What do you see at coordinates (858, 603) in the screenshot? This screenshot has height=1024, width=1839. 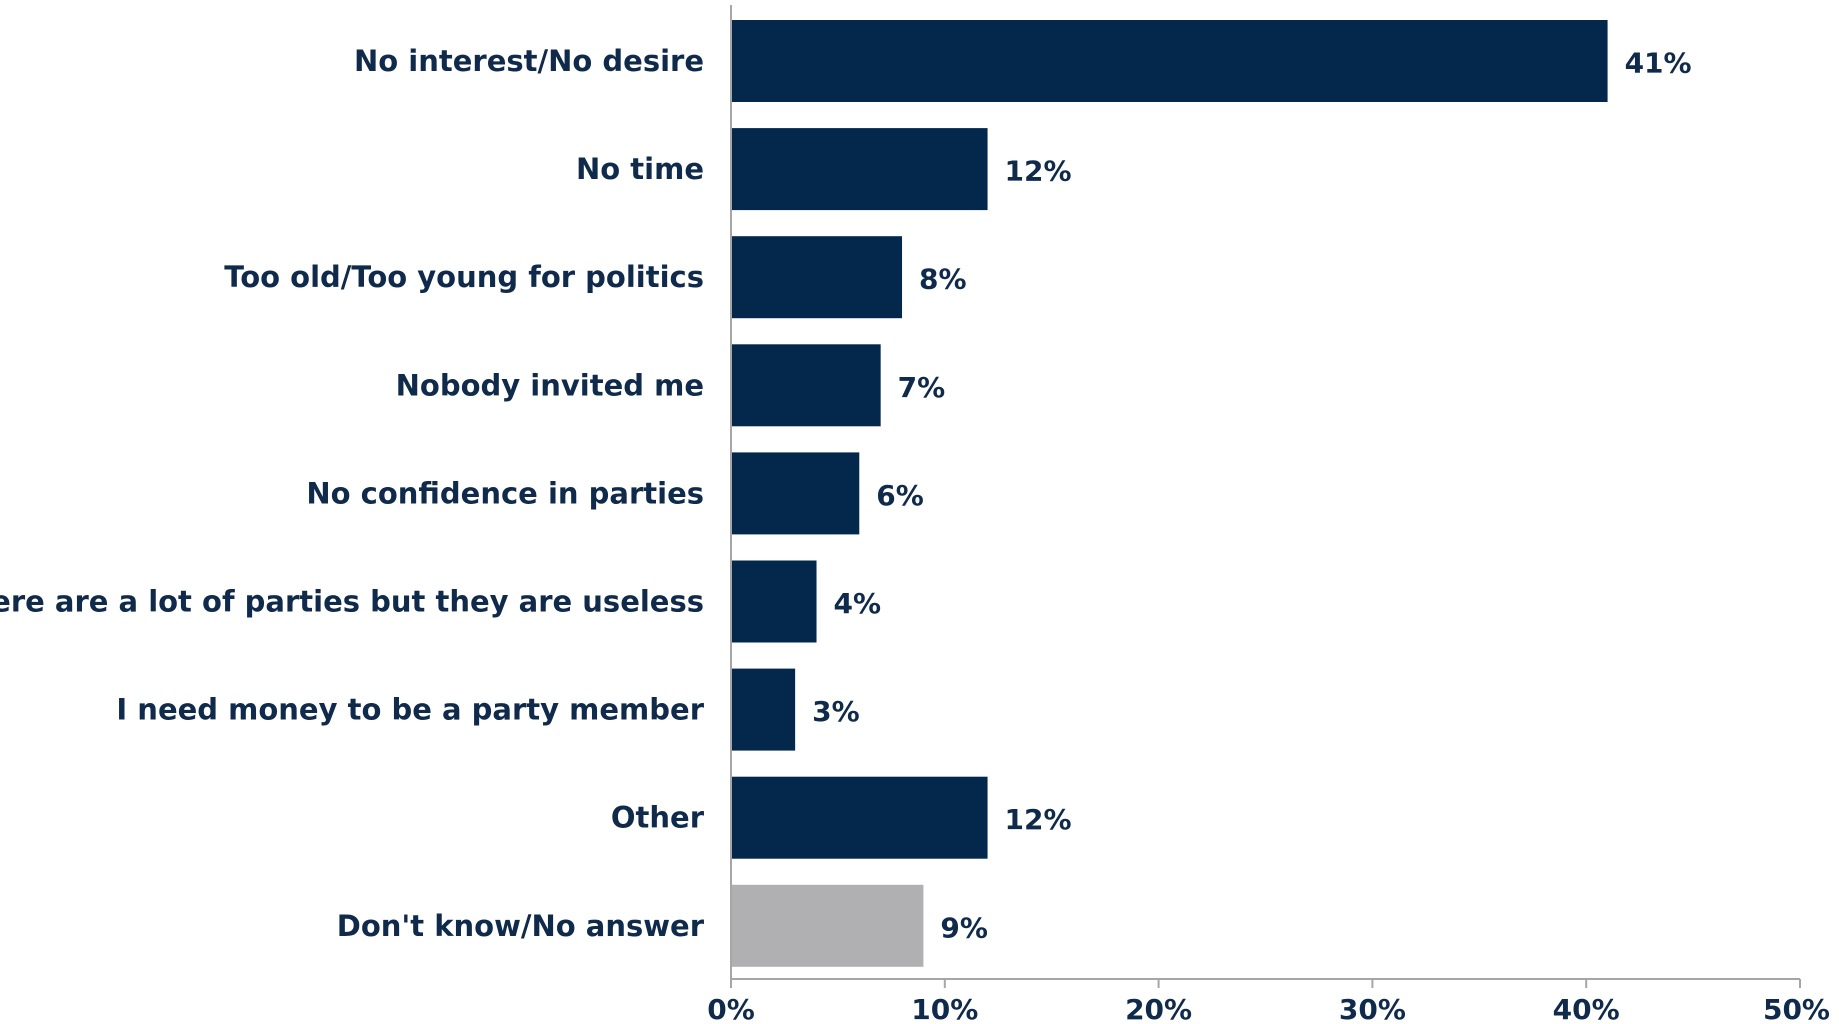 I see `value-label: 4%` at bounding box center [858, 603].